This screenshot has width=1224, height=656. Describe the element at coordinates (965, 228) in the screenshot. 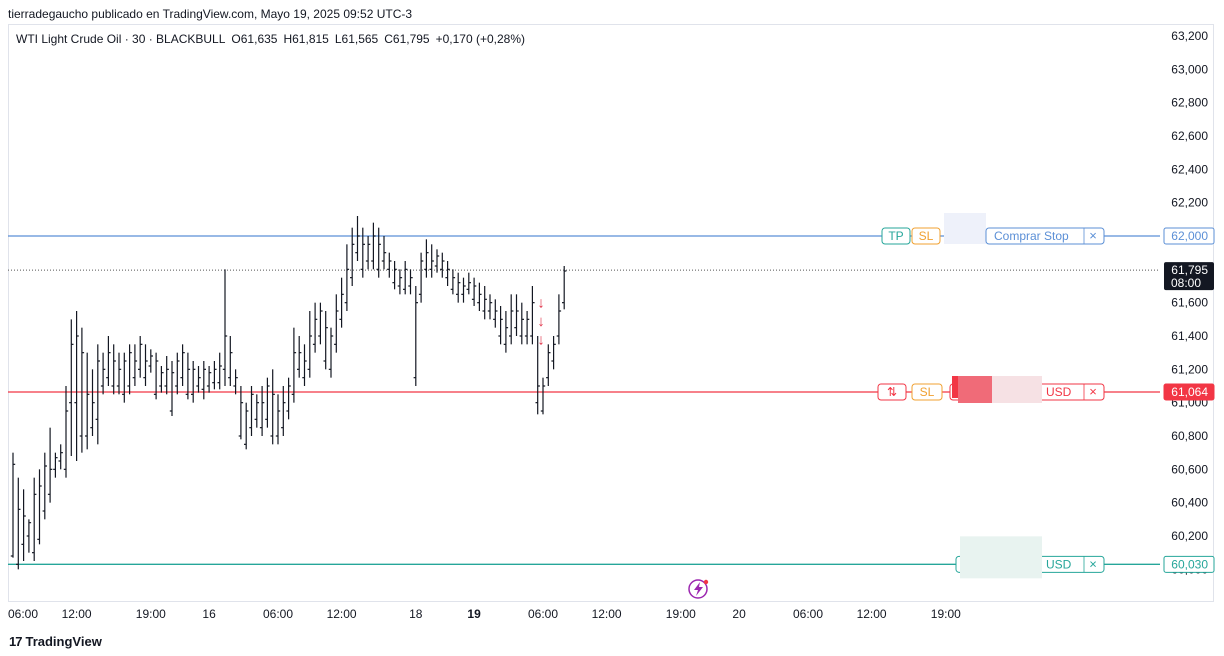

I see `blurred-quantity-box` at that location.